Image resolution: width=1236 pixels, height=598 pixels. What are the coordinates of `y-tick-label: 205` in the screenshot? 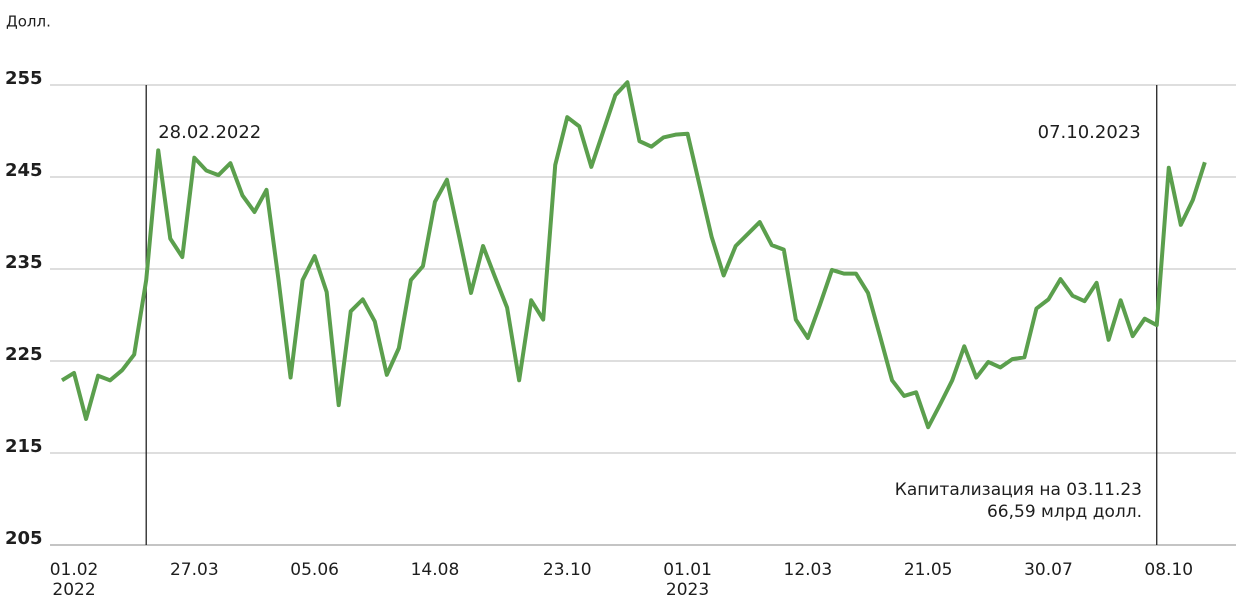 It's located at (24, 538).